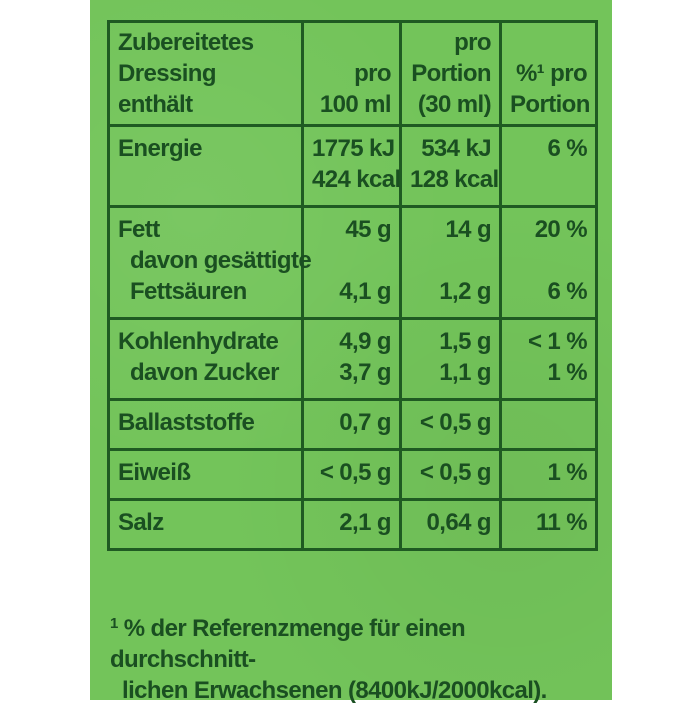 The width and height of the screenshot is (700, 706). I want to click on row-label: Salz, so click(205, 524).